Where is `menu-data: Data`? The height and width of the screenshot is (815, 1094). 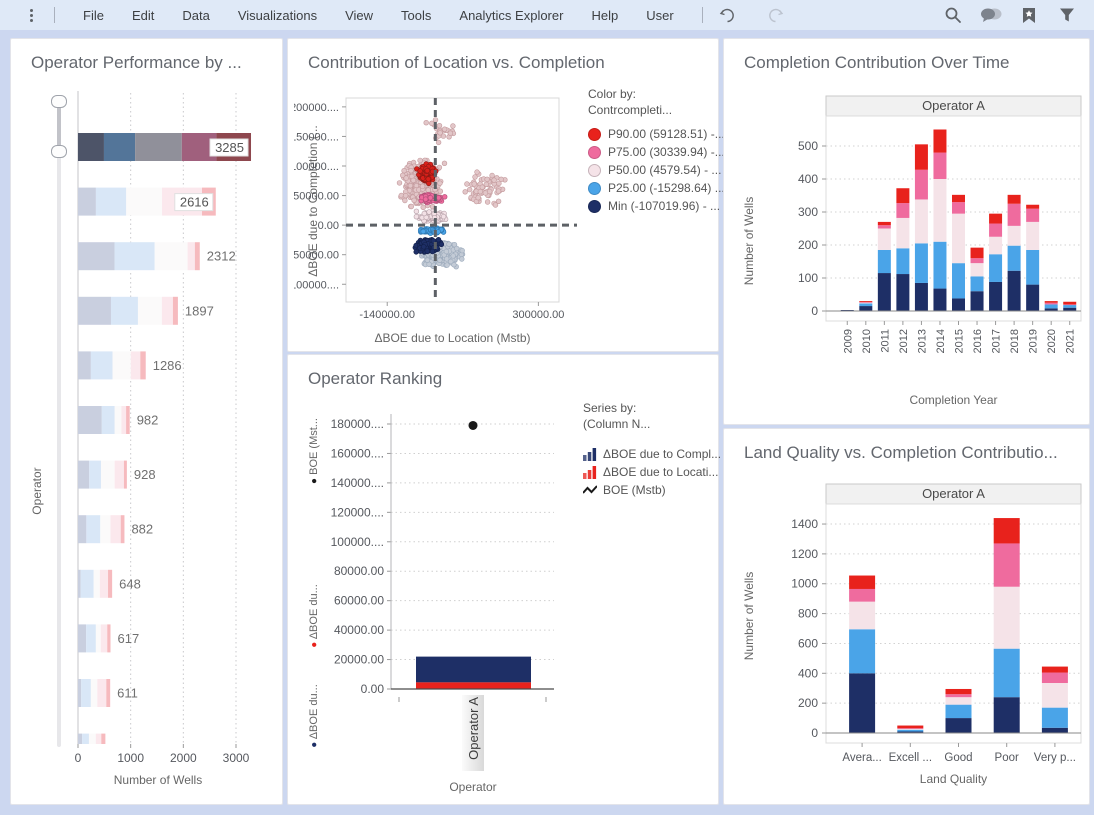
menu-data: Data is located at coordinates (196, 15).